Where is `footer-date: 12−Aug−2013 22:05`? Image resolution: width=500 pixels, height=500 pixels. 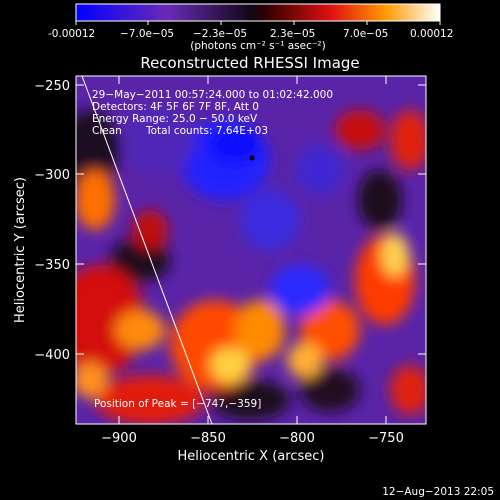 footer-date: 12−Aug−2013 22:05 is located at coordinates (438, 492).